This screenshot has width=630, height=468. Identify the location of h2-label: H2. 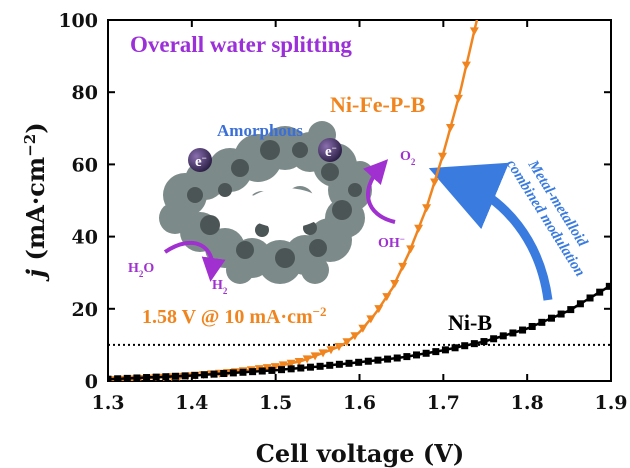
(220, 287).